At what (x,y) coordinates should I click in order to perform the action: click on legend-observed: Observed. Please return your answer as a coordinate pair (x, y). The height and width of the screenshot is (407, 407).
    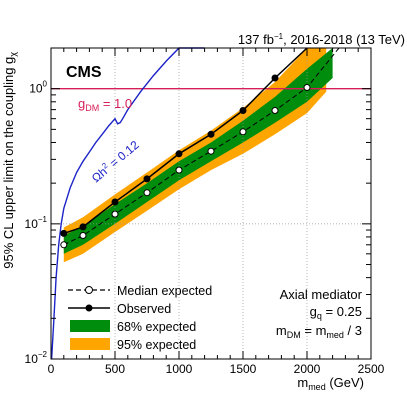
    Looking at the image, I should click on (119, 309).